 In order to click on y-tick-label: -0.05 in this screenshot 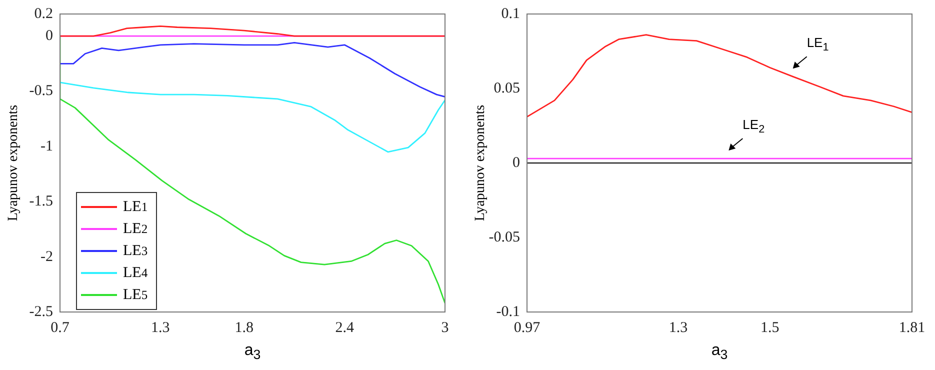, I will do `click(504, 237)`.